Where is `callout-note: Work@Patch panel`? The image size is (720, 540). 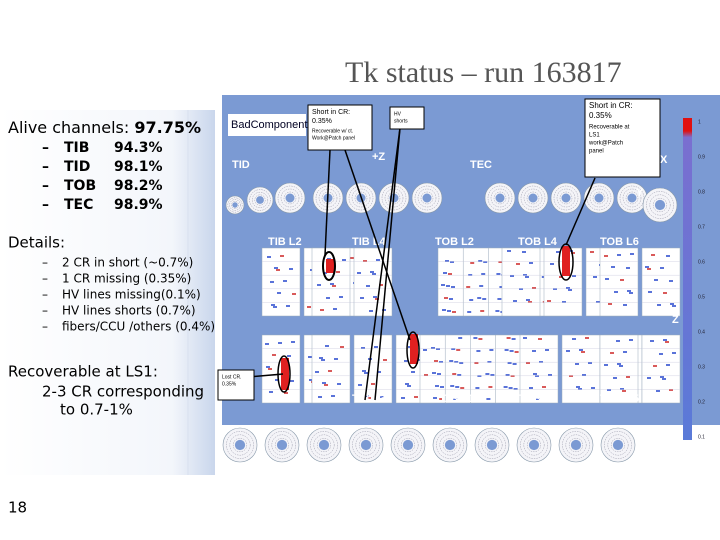 callout-note: Work@Patch panel is located at coordinates (333, 138).